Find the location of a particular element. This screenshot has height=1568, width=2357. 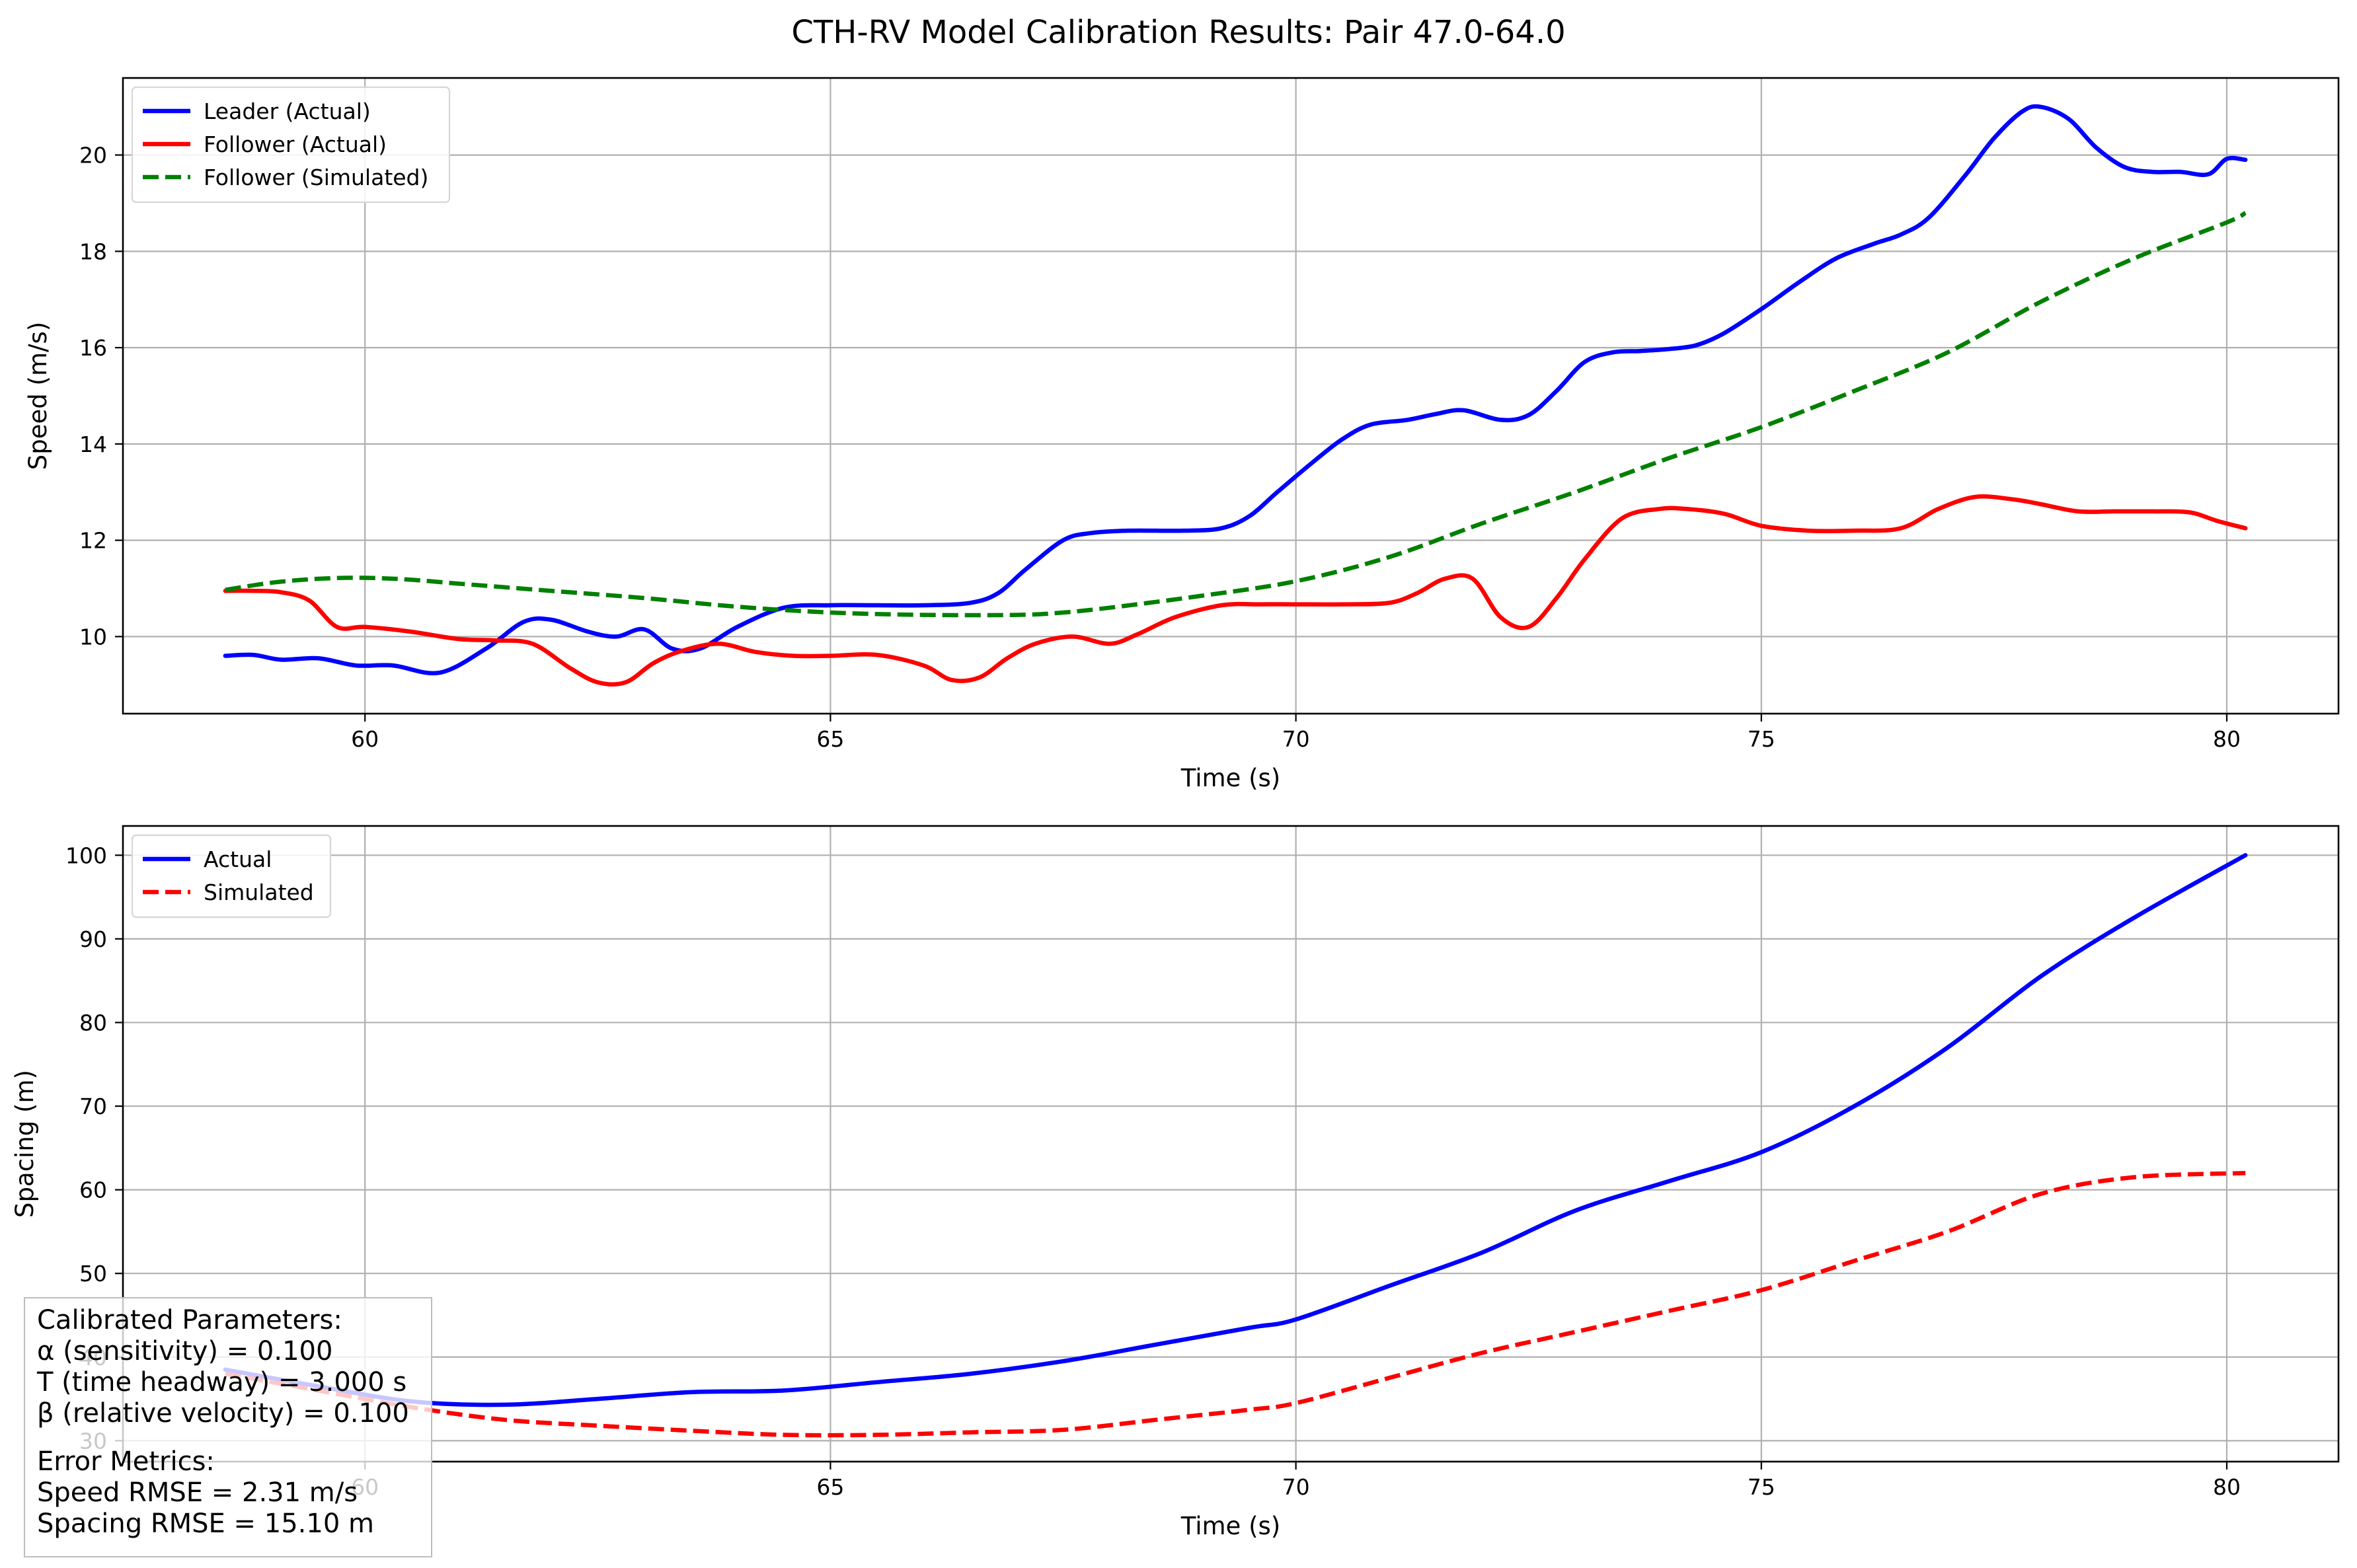

y-axis-label: Speed (m/s) is located at coordinates (38, 396).